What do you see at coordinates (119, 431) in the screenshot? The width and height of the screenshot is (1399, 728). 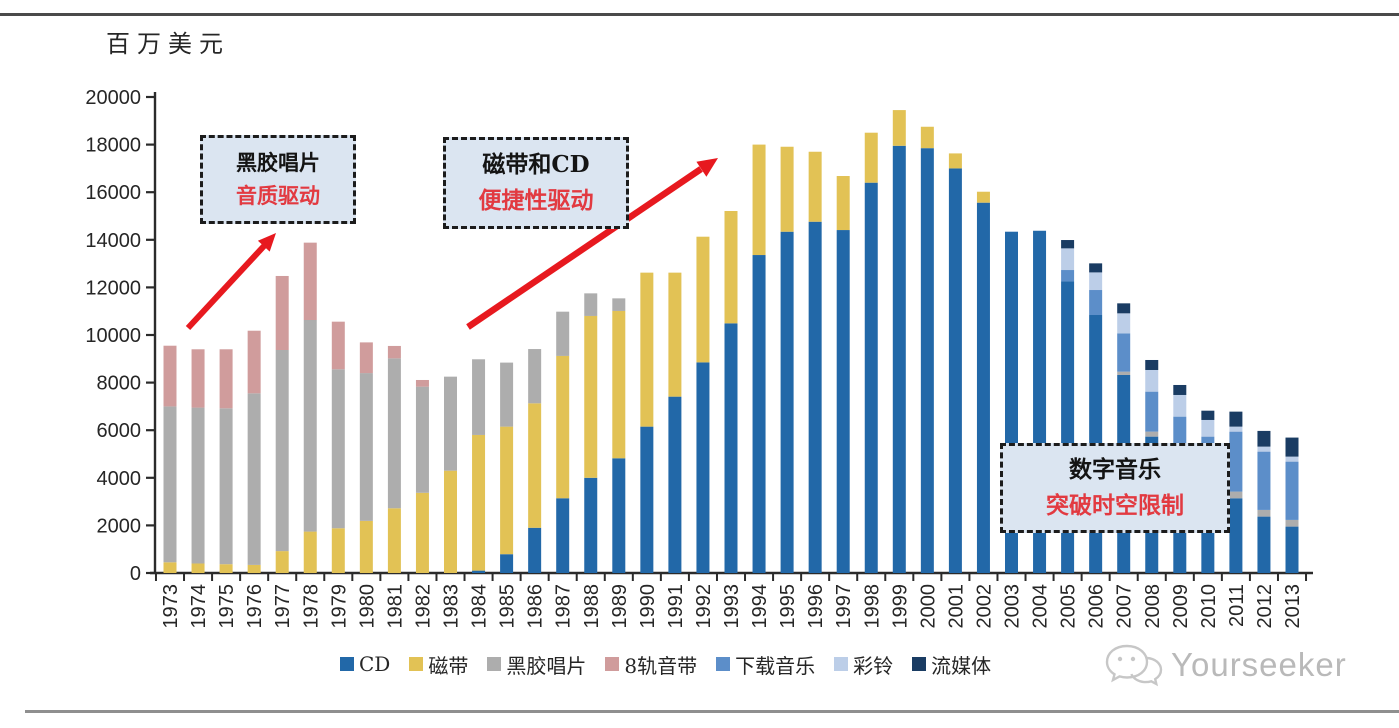 I see `y-tick-label: 6000` at bounding box center [119, 431].